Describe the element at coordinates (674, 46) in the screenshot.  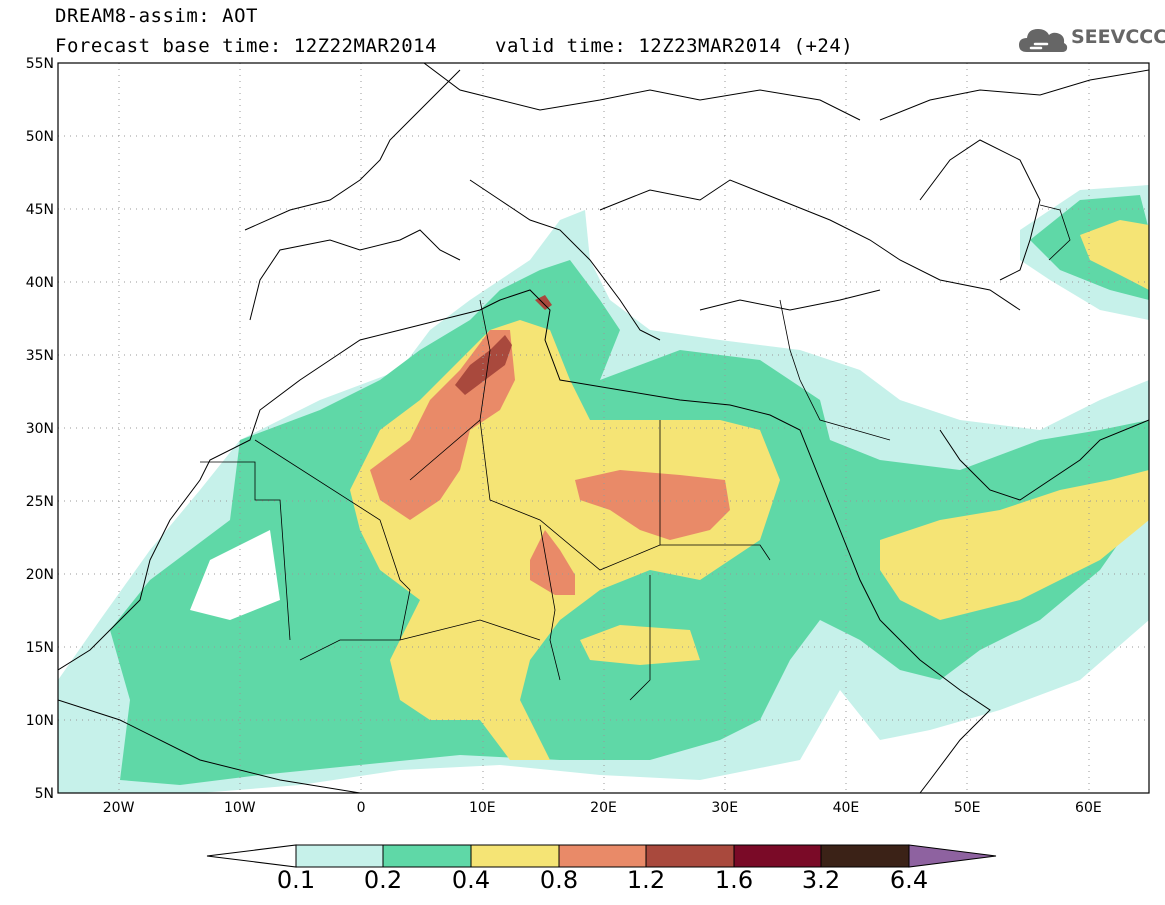
I see `valid-time: valid time: 12Z23MAR2014 (+24)` at that location.